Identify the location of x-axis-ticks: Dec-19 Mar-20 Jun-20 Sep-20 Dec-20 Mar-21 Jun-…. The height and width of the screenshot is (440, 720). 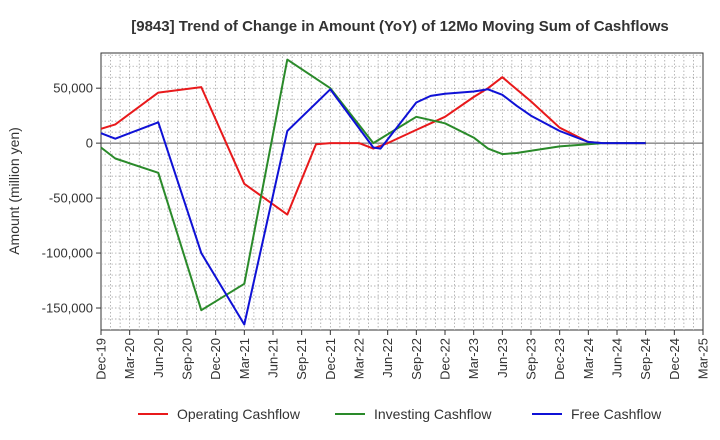
(402, 355).